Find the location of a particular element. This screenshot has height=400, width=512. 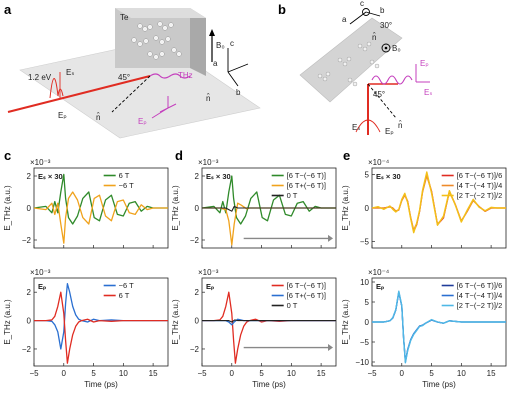

xtick-label: −5 is located at coordinates (202, 373).